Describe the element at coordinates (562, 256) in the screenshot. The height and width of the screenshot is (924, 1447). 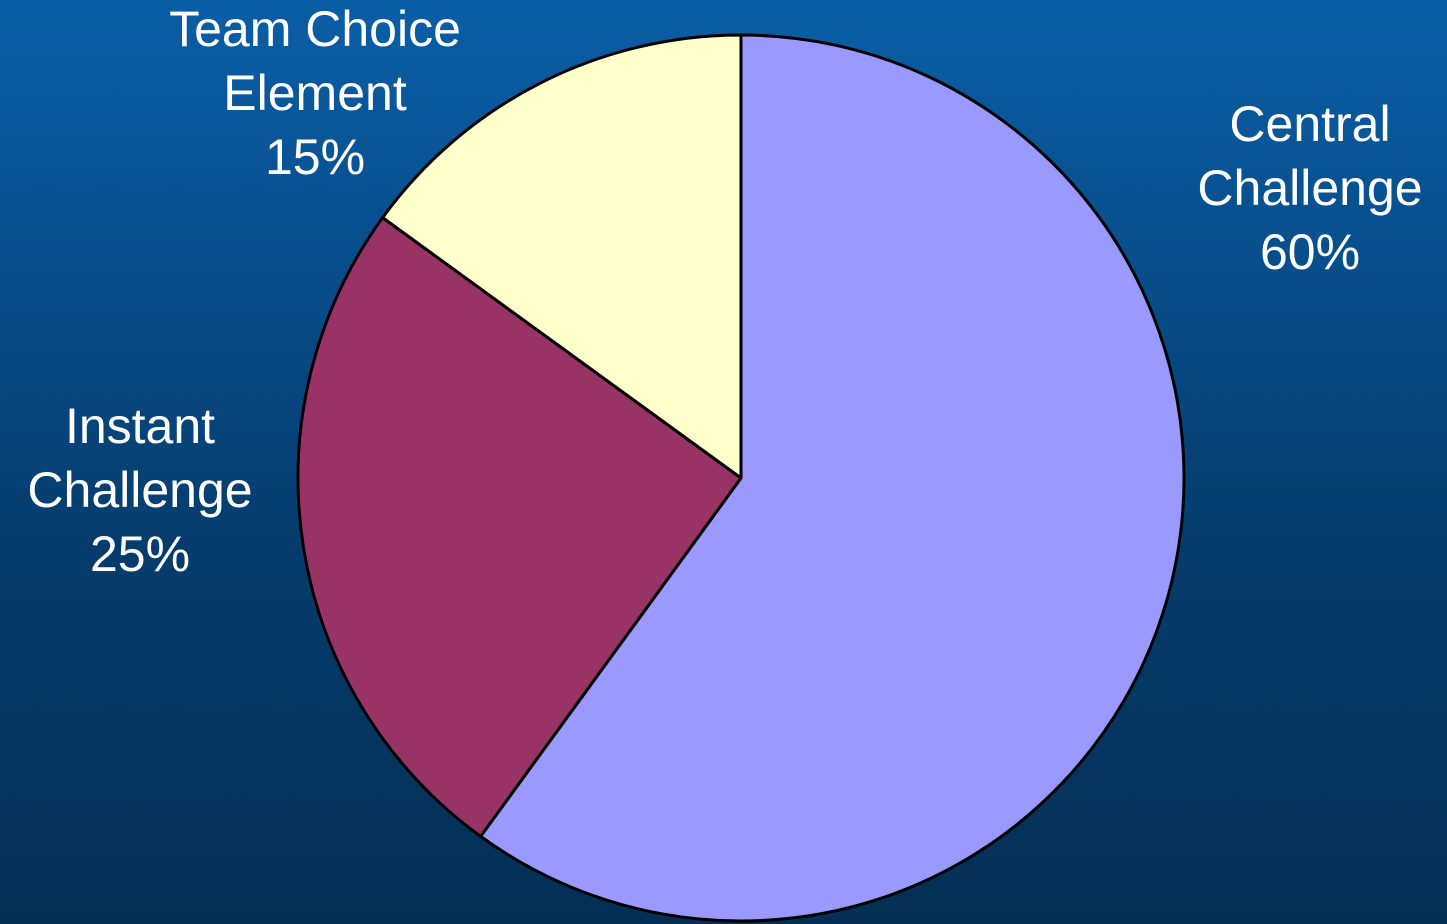
I see `pie-slice-team-choice-element` at that location.